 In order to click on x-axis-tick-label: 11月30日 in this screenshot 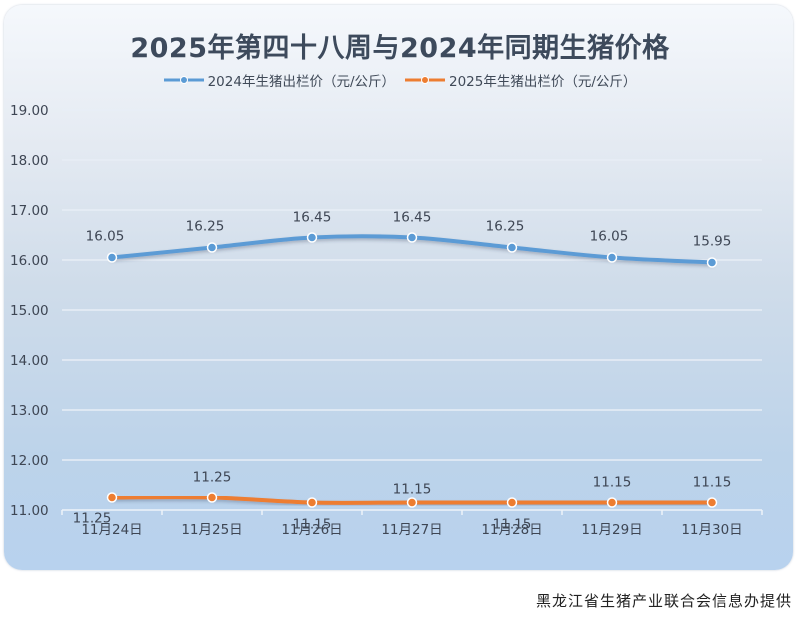, I will do `click(711, 530)`.